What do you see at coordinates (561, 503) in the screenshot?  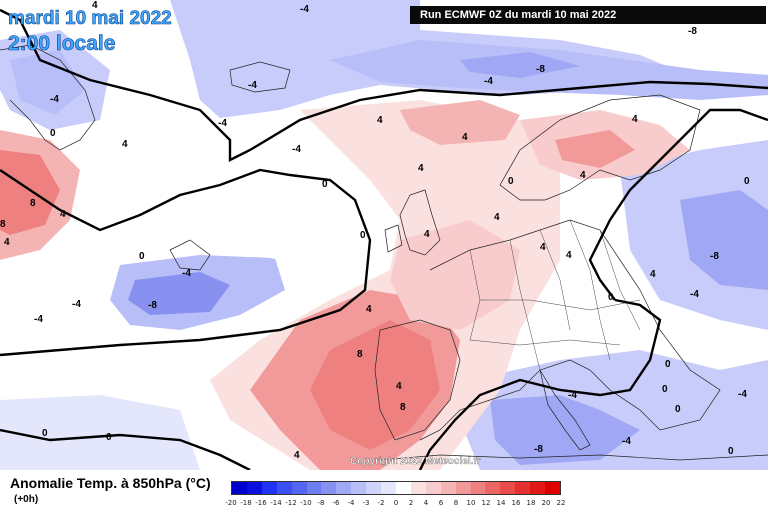 I see `color-scale-tick-label: 22` at bounding box center [561, 503].